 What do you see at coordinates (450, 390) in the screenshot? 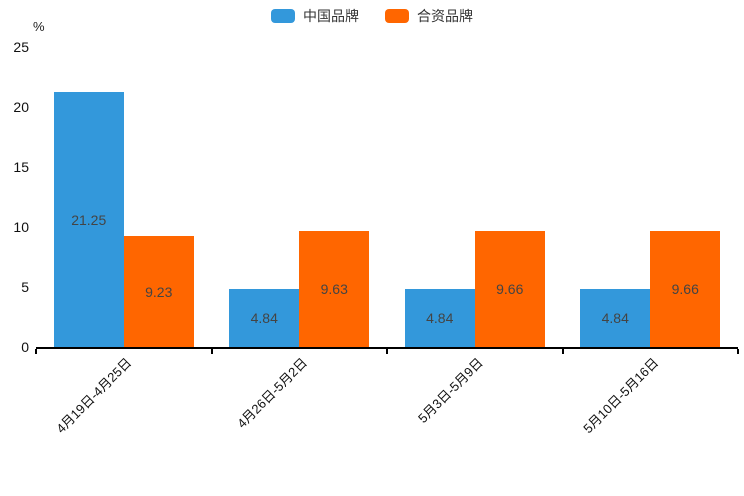
I see `x-axis-label: 5月3日-5月9日` at bounding box center [450, 390].